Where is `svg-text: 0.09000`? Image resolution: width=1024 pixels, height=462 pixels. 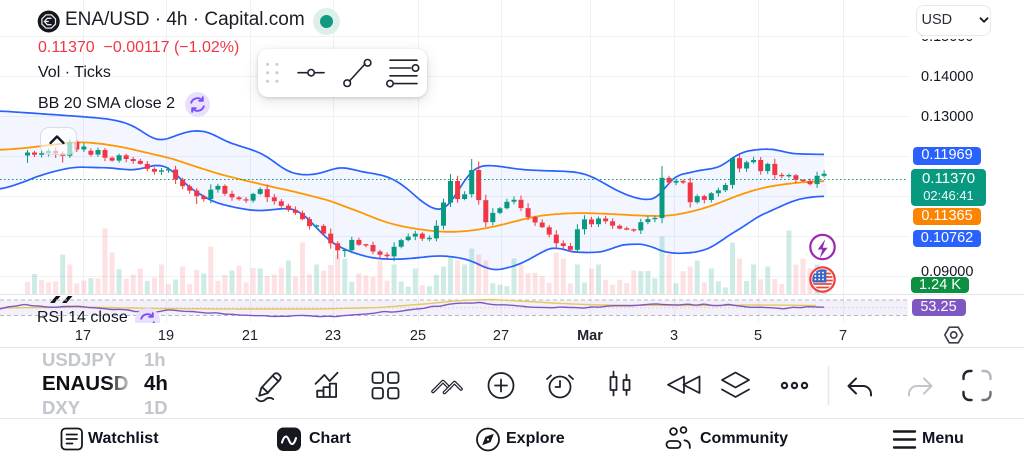 svg-text: 0.09000 is located at coordinates (947, 272).